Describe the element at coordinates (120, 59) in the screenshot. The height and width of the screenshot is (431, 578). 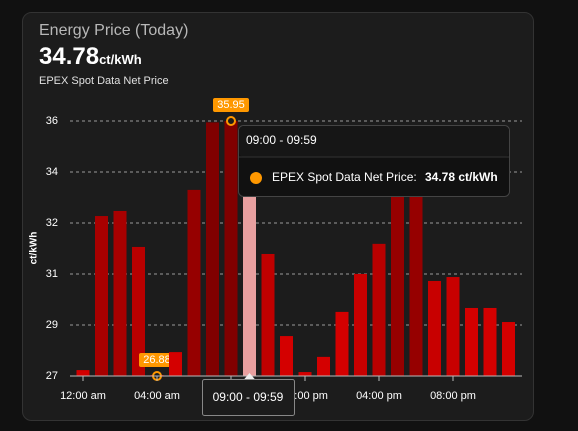
I see `header-unit: ct/kWh` at that location.